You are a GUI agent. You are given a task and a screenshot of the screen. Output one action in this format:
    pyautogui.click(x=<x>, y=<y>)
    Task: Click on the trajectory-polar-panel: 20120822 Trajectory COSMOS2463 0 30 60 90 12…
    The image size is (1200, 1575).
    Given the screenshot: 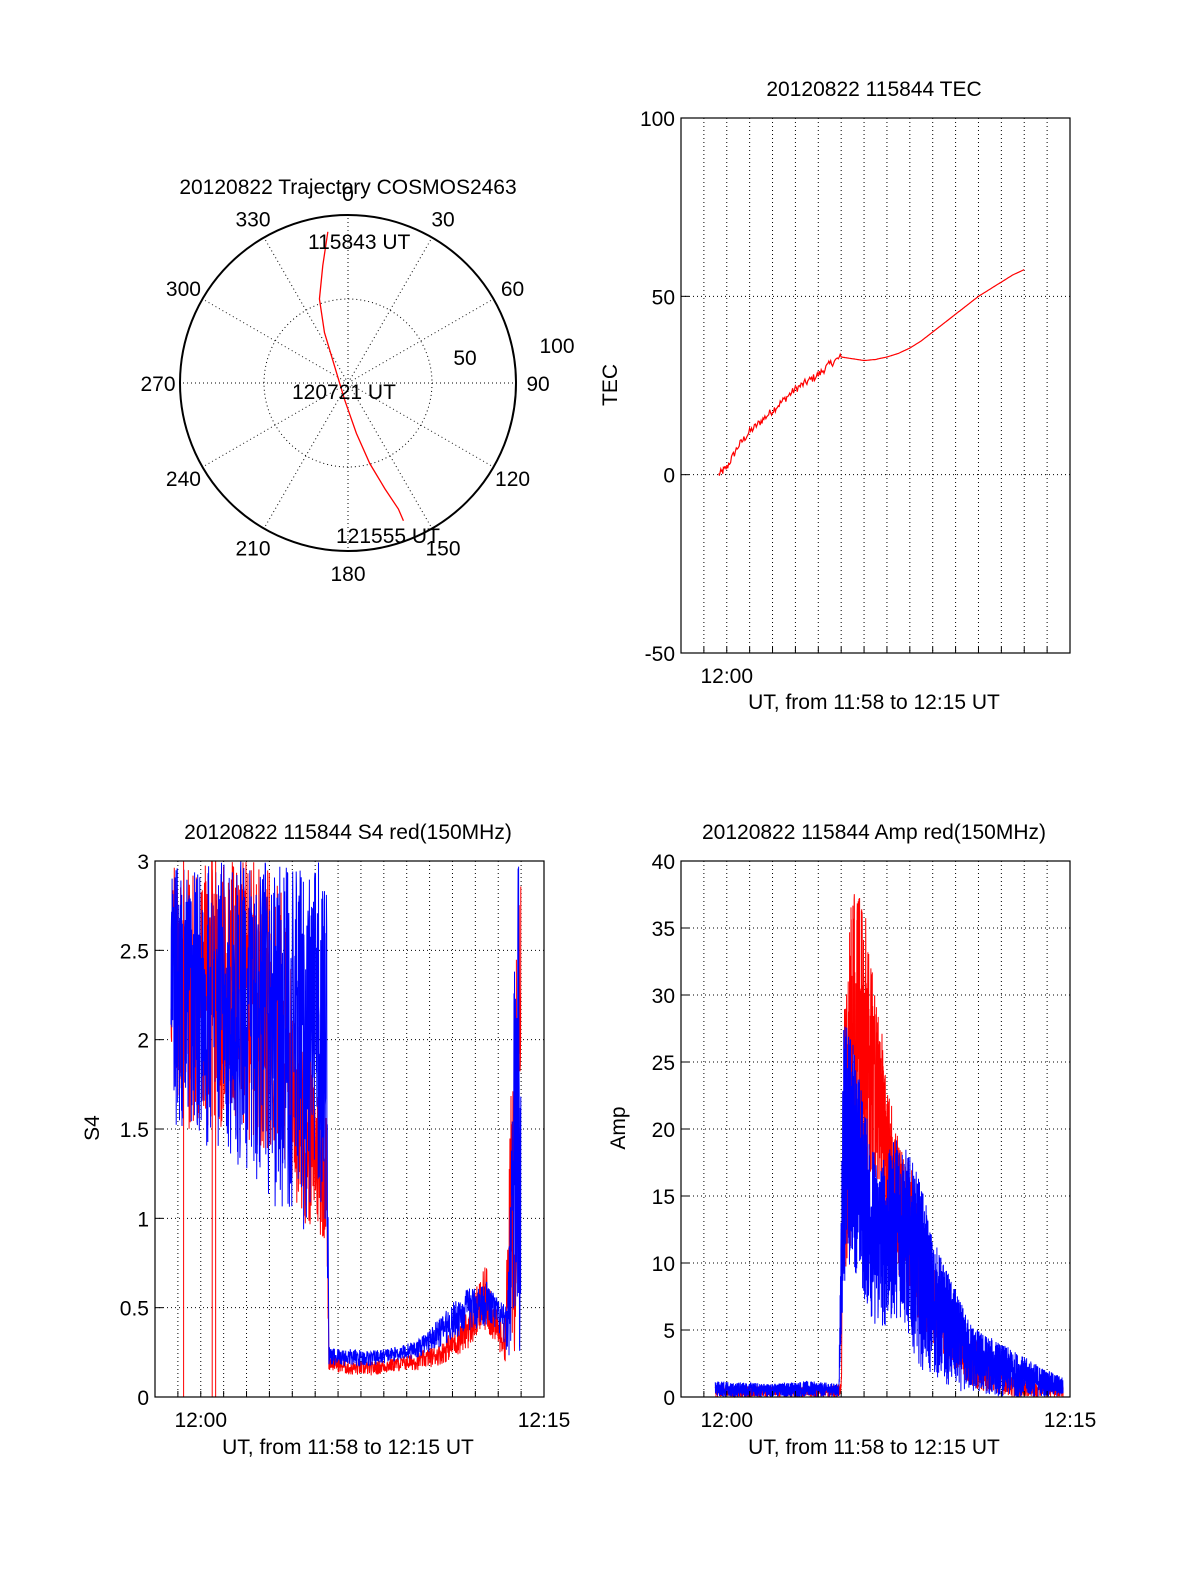 What is the action you would take?
    pyautogui.click(x=357, y=381)
    